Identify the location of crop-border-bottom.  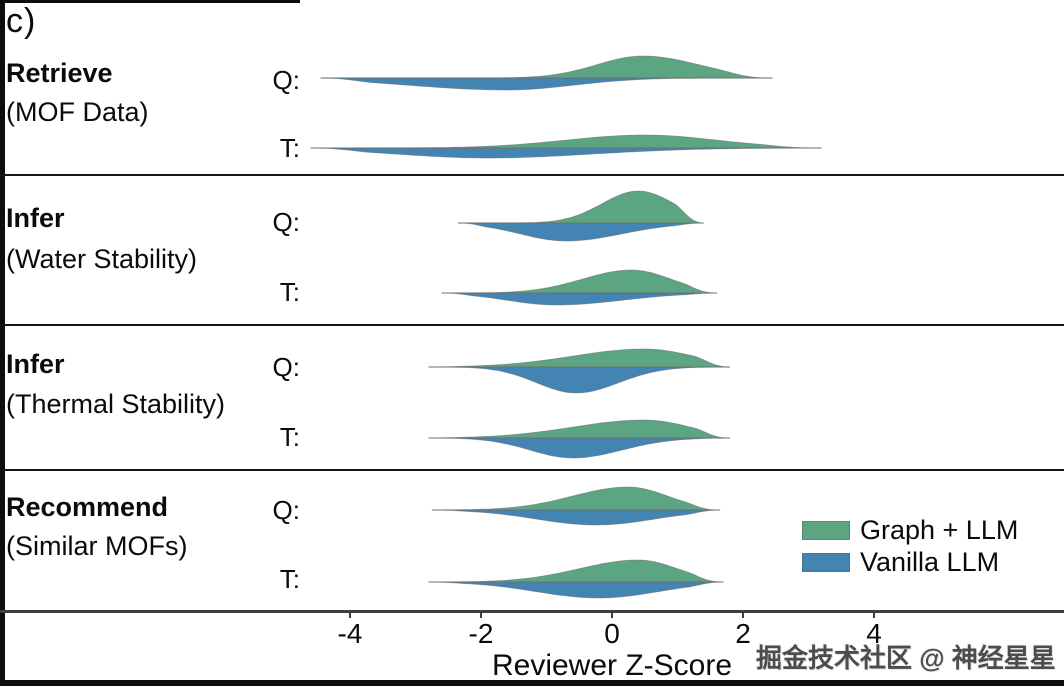
(532, 683).